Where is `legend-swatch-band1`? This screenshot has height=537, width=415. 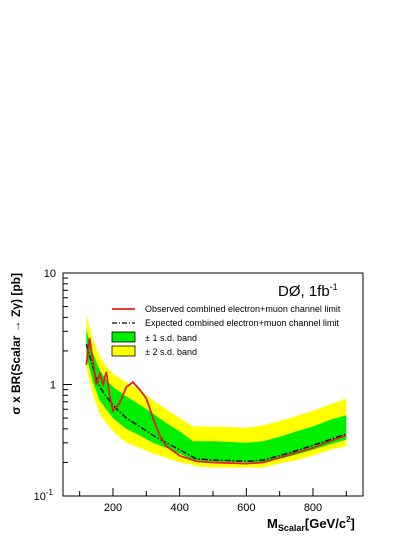 legend-swatch-band1 is located at coordinates (123, 337).